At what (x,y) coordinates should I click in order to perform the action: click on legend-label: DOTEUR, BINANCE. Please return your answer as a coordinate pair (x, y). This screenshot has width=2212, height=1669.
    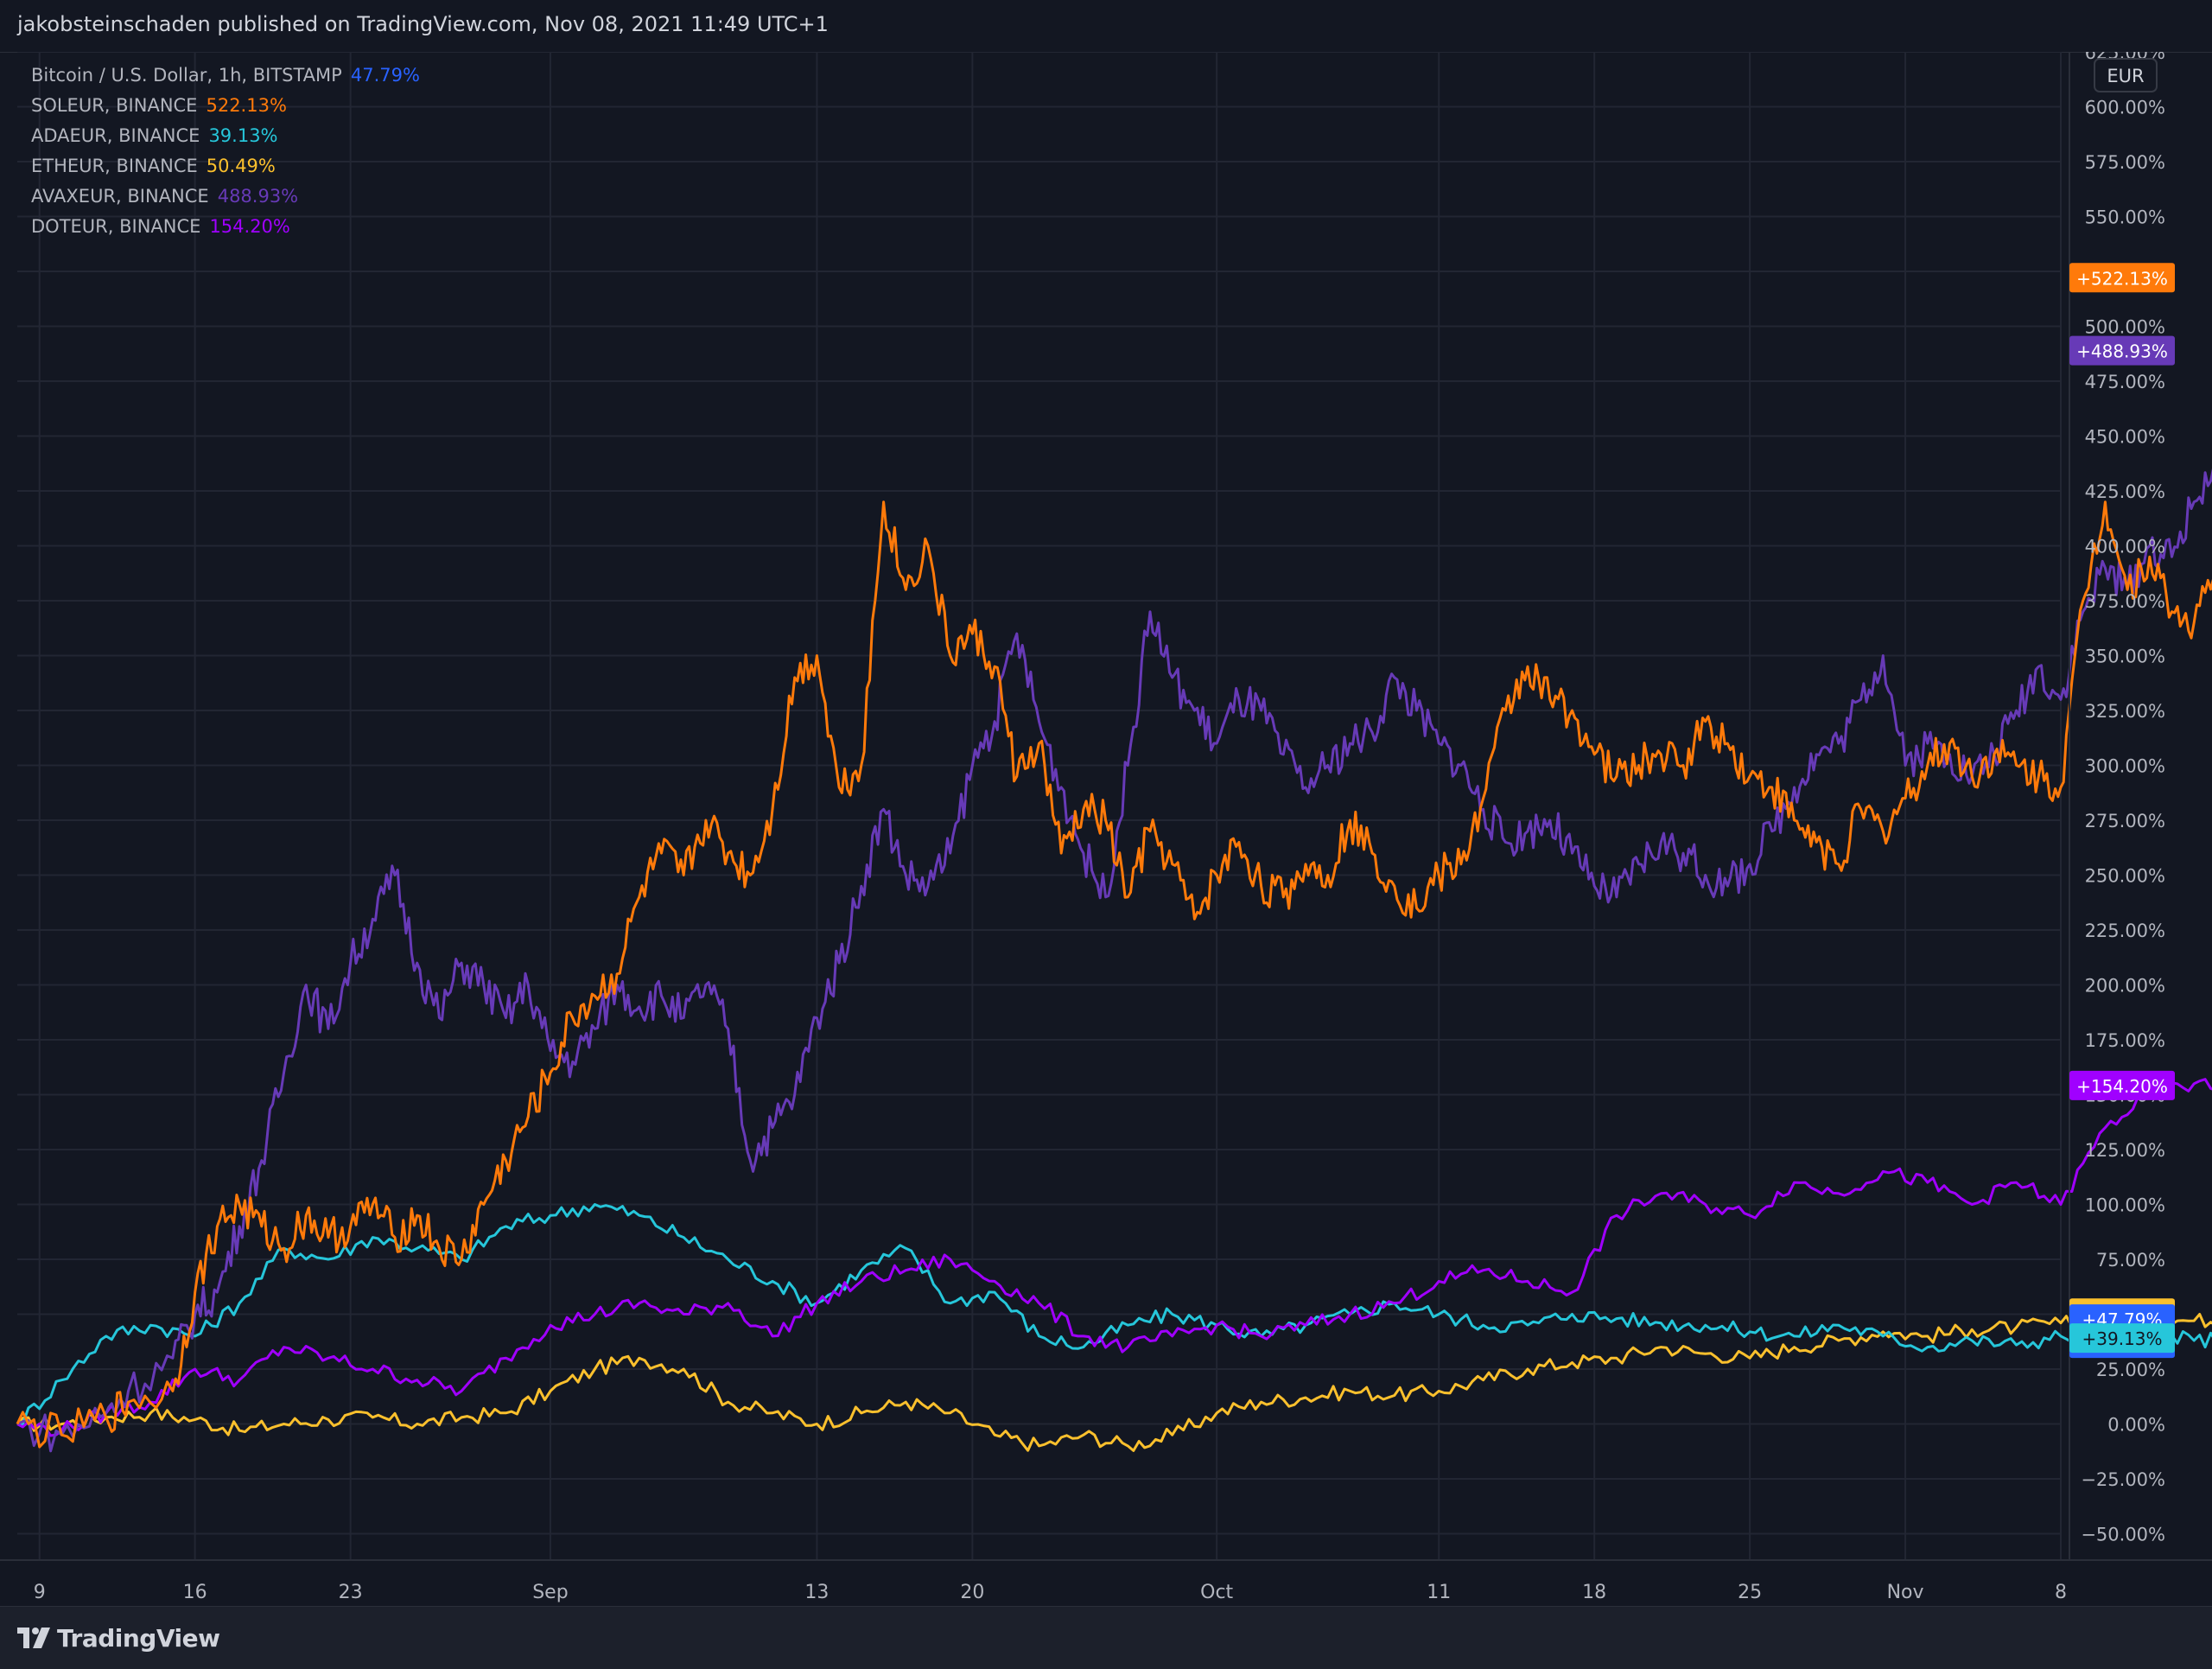
    Looking at the image, I should click on (116, 226).